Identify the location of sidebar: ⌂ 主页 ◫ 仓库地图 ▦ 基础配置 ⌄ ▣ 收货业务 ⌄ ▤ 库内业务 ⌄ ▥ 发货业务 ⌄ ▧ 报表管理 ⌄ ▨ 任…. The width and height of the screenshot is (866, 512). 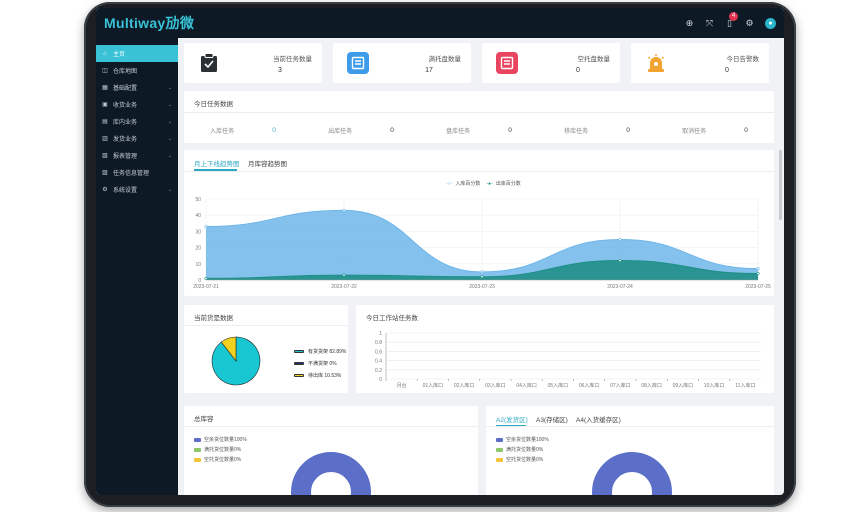
(137, 266).